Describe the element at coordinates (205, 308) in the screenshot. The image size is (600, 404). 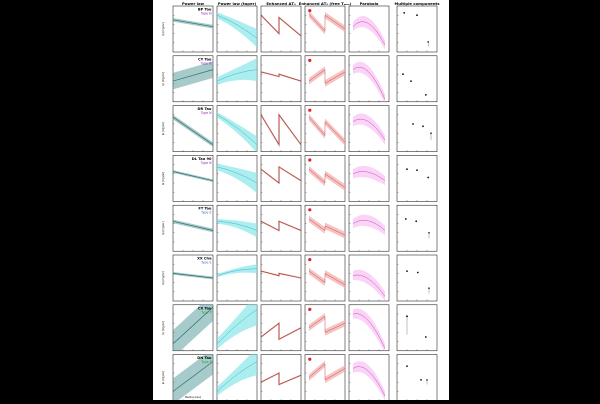
I see `disk-name: CX Tau` at that location.